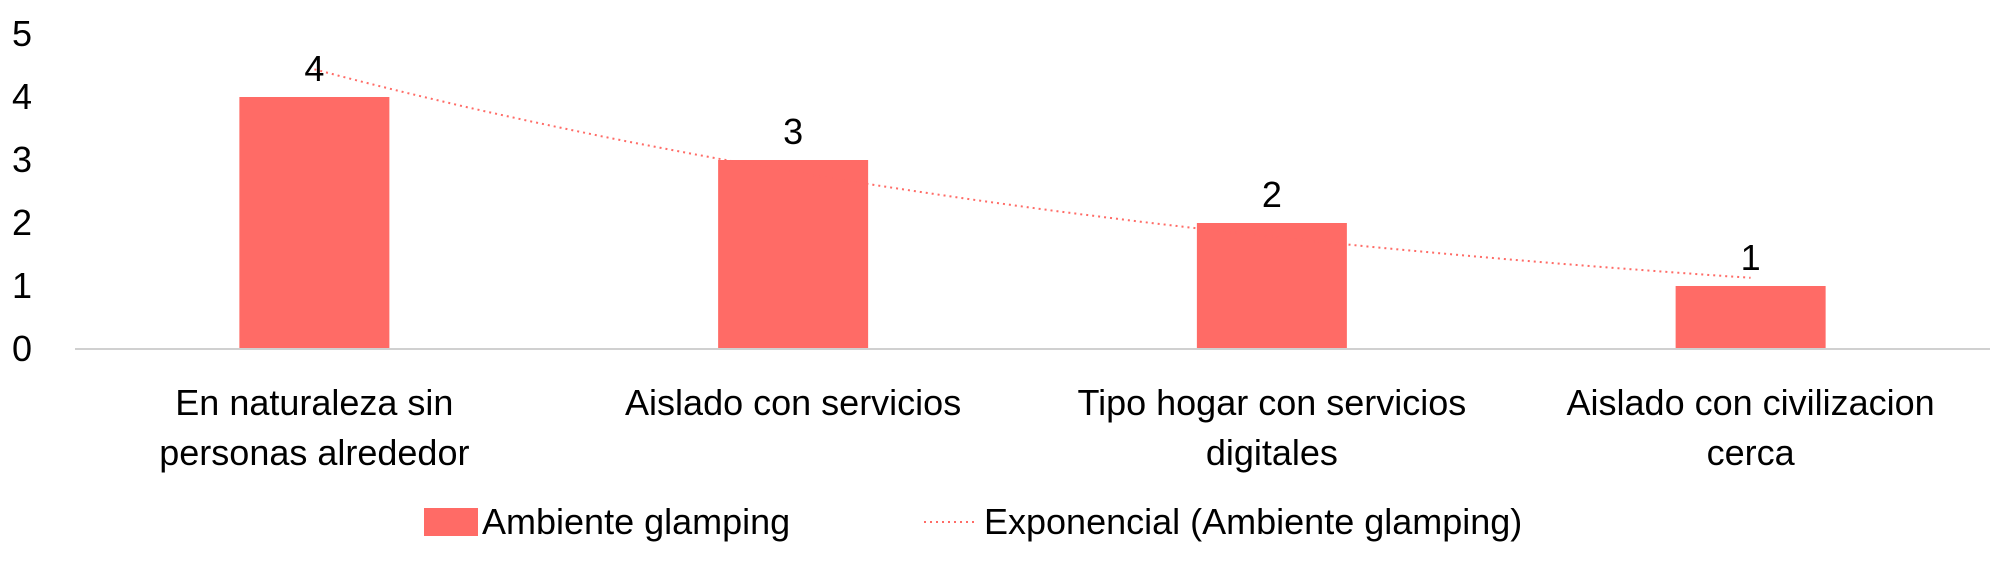 Image resolution: width=2000 pixels, height=563 pixels. Describe the element at coordinates (1751, 427) in the screenshot. I see `x-tick-label: Aislado con civilizacion cerca` at that location.